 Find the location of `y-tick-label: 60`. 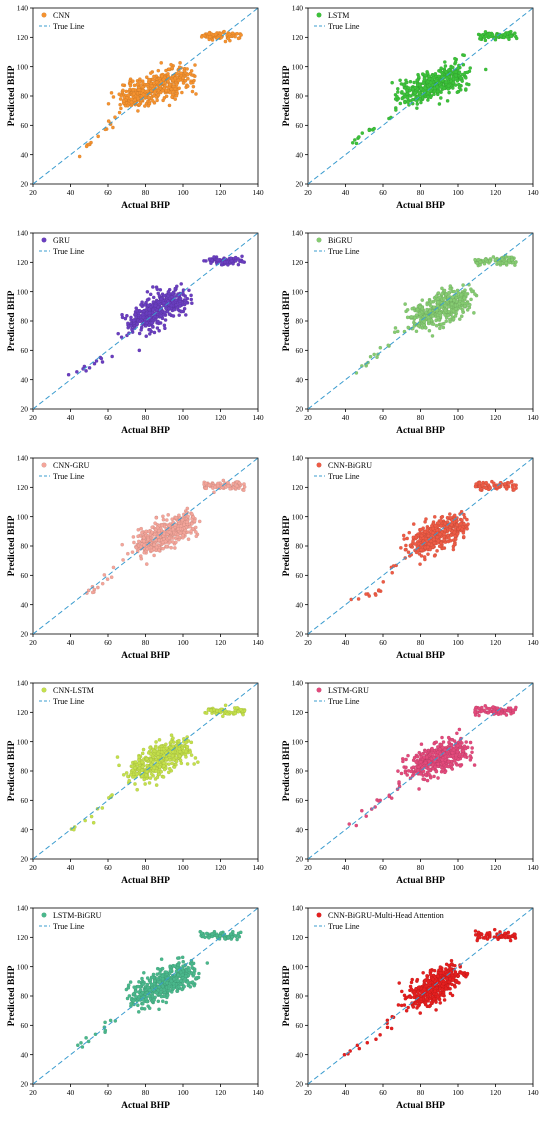

y-tick-label: 60 is located at coordinates (300, 575).